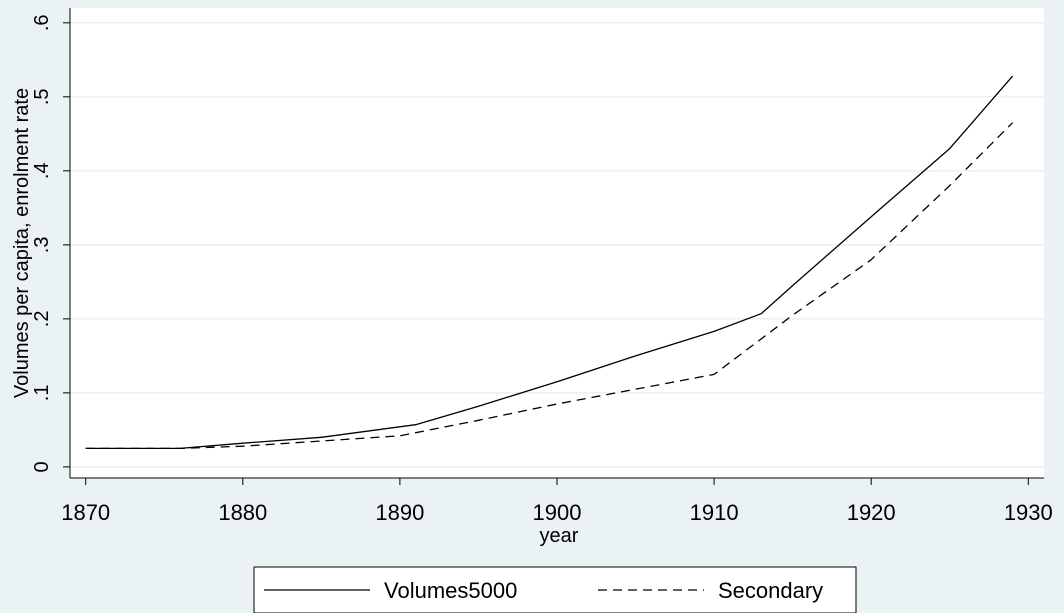 The image size is (1064, 613). What do you see at coordinates (399, 512) in the screenshot?
I see `x-tick-label: 1890` at bounding box center [399, 512].